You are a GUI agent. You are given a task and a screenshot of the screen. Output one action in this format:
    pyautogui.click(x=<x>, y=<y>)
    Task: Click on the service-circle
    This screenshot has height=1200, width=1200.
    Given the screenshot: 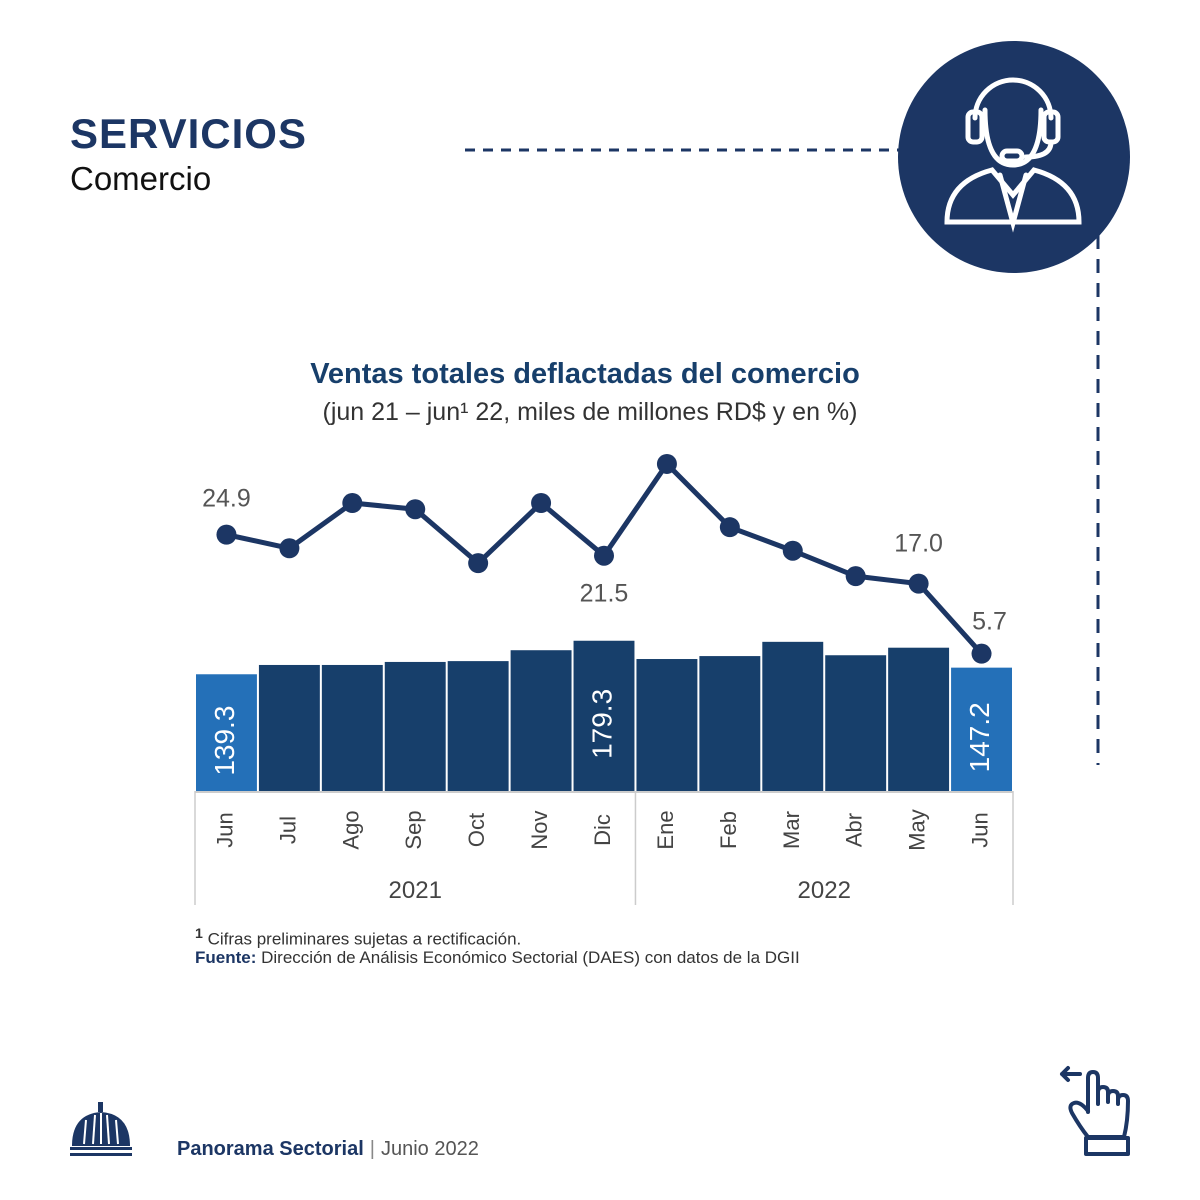 What is the action you would take?
    pyautogui.click(x=1014, y=157)
    